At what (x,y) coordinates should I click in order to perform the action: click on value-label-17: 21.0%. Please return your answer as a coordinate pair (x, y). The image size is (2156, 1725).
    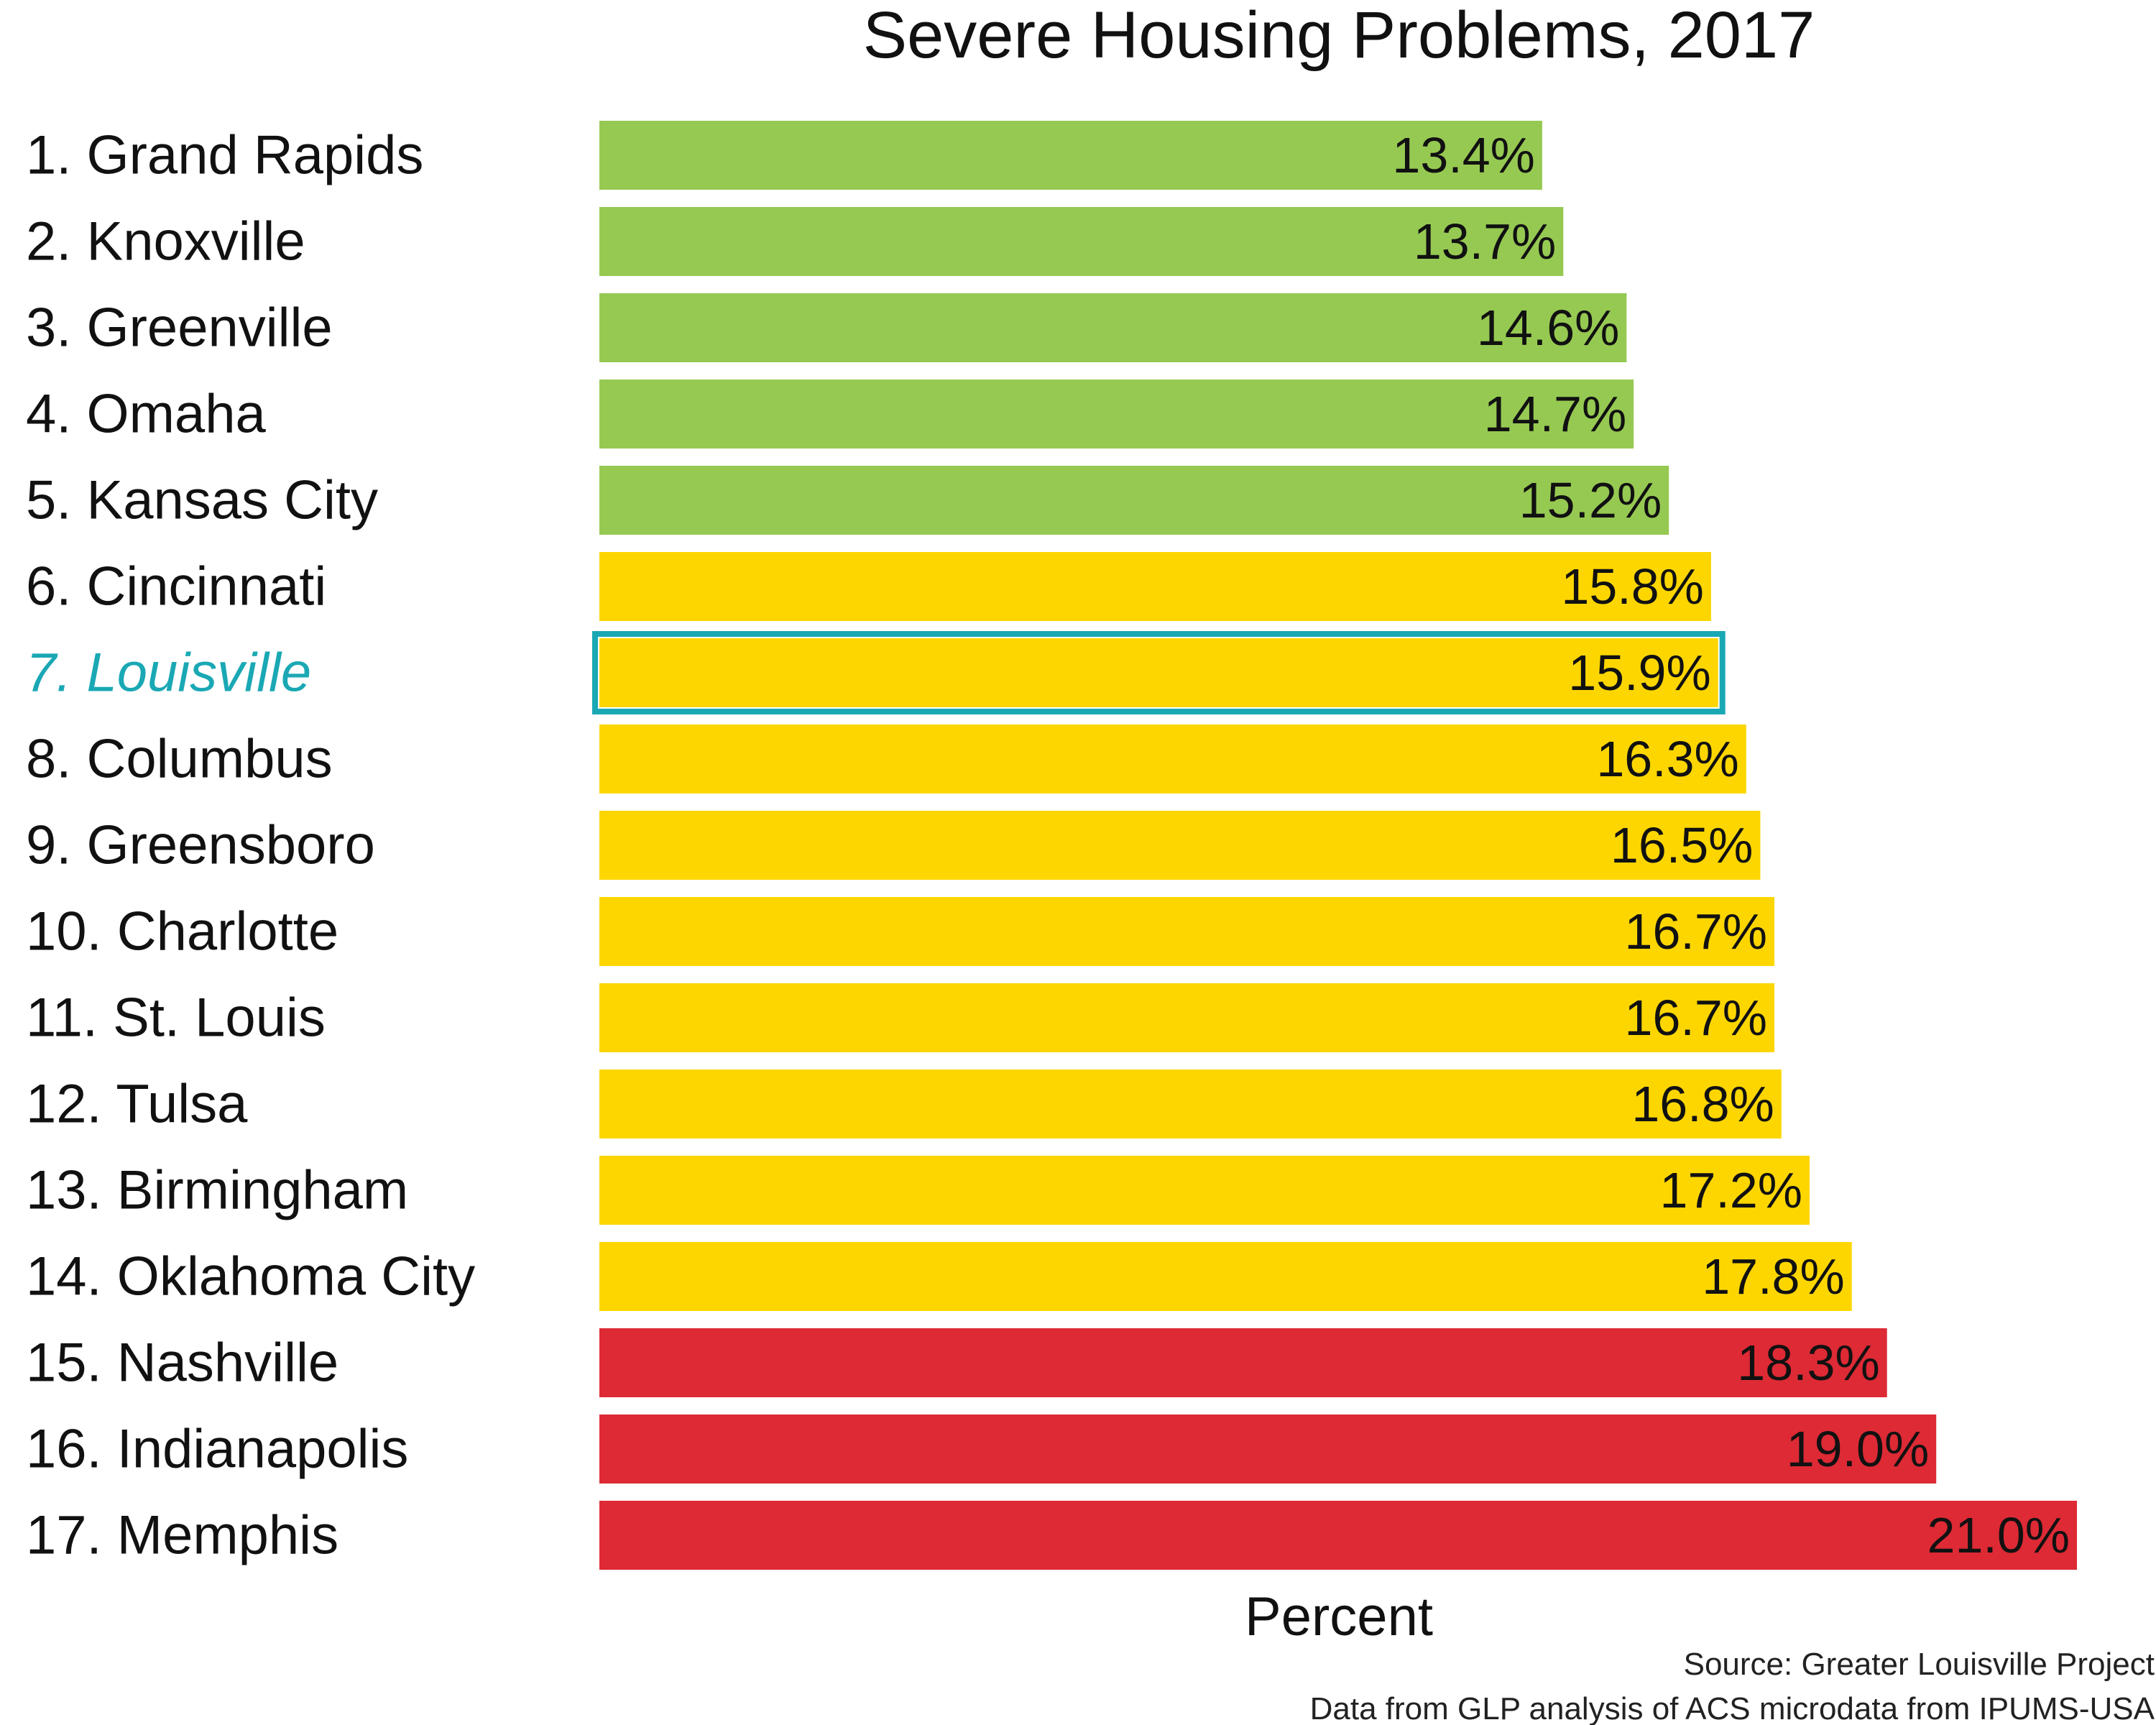
    Looking at the image, I should click on (1998, 1535).